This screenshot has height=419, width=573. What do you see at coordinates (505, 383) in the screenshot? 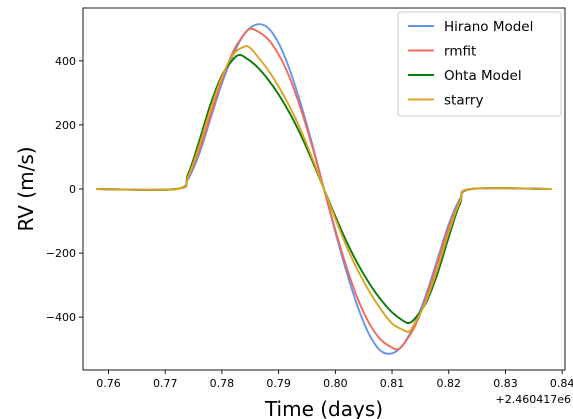
I see `x-tick-label: 0.83` at bounding box center [505, 383].